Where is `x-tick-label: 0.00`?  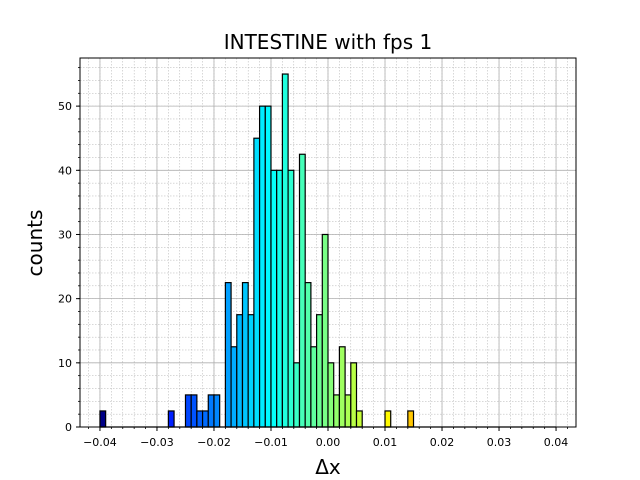
x-tick-label: 0.00 is located at coordinates (328, 442).